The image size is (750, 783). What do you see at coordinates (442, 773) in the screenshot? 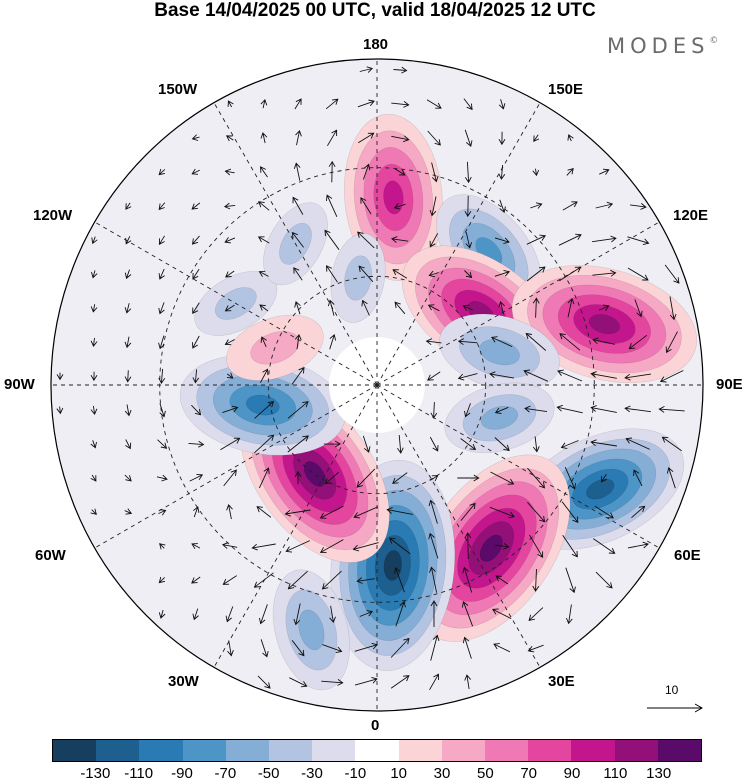
I see `colorbar-tick-label: 30` at bounding box center [442, 773].